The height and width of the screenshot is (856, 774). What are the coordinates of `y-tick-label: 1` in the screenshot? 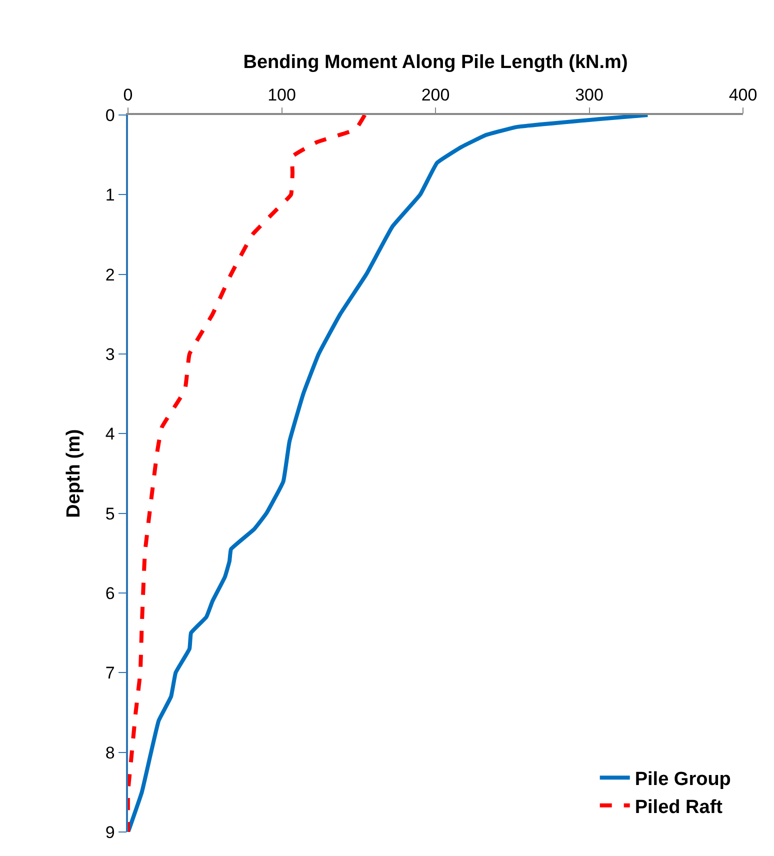 It's located at (110, 195).